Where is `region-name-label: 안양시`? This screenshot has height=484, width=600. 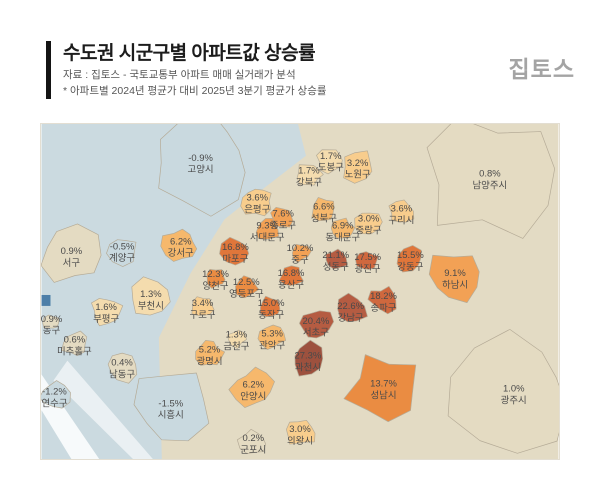 region-name-label: 안양시 is located at coordinates (253, 396).